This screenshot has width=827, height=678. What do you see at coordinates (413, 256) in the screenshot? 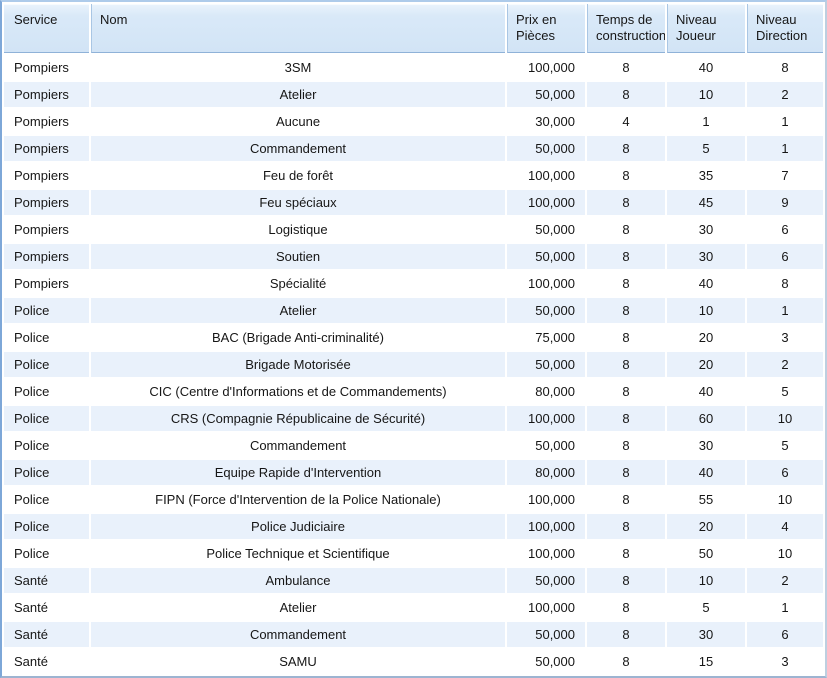
I see `table-row: Pompiers Soutien 50,000 8 30 6` at bounding box center [413, 256].